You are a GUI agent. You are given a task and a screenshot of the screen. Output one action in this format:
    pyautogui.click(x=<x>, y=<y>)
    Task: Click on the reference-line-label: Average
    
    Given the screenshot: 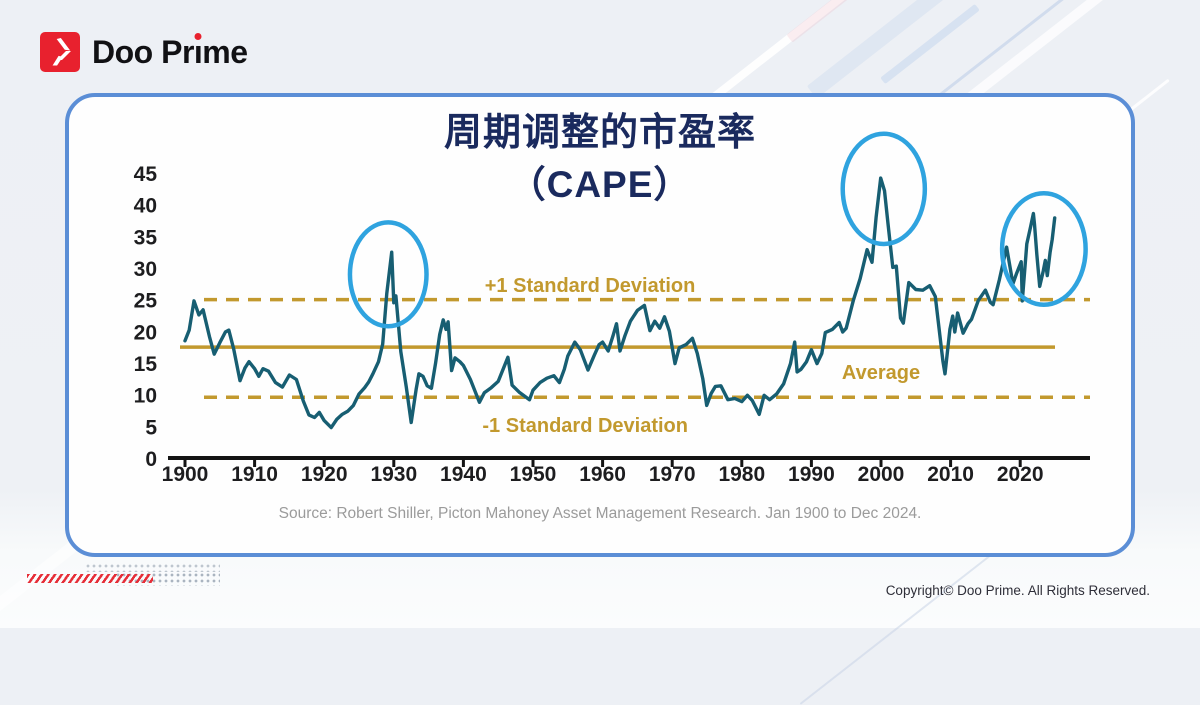 What is the action you would take?
    pyautogui.click(x=881, y=373)
    